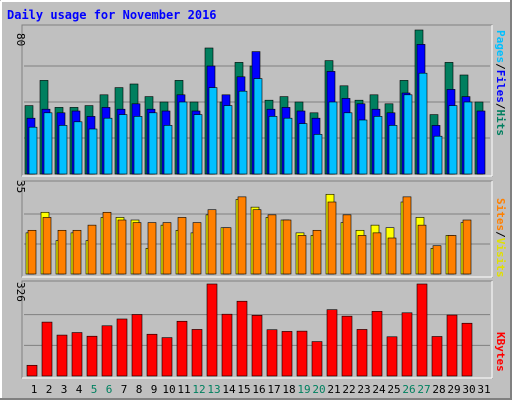 The height and width of the screenshot is (400, 512). I want to click on x-label-day-26: 26, so click(408, 389).